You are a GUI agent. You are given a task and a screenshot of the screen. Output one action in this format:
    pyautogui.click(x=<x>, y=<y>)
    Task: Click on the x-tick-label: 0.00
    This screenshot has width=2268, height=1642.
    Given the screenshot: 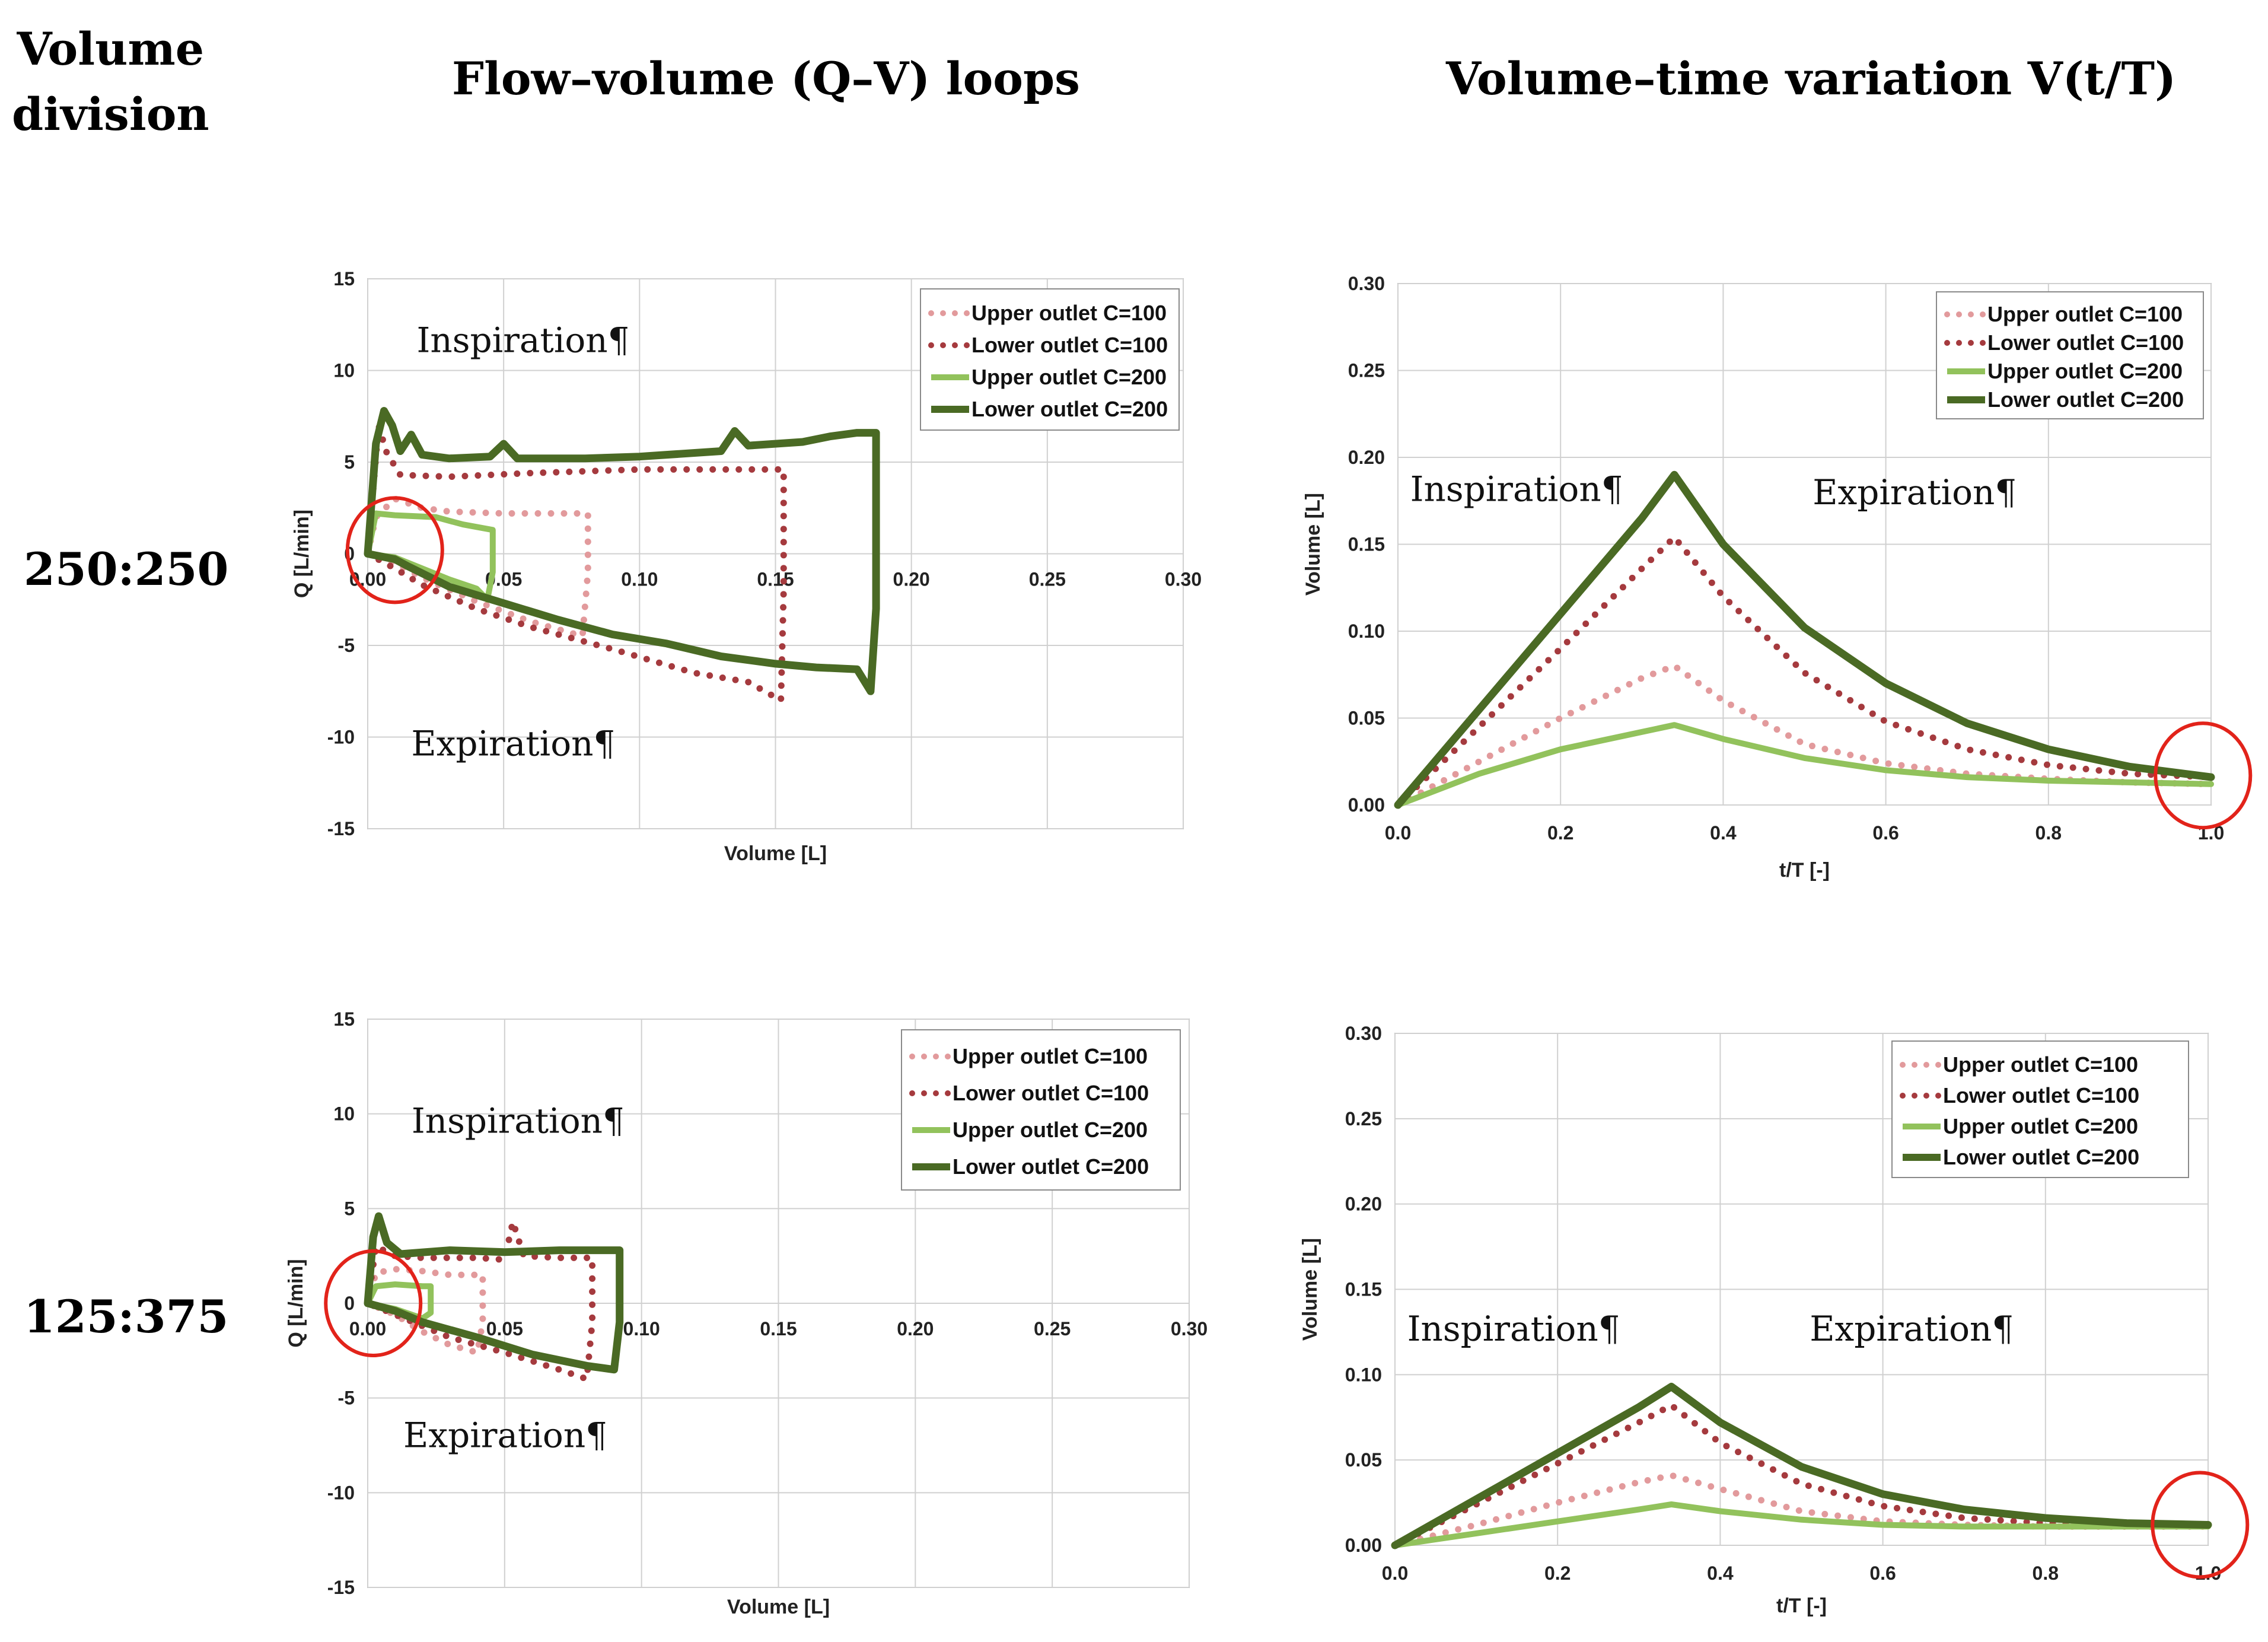 What is the action you would take?
    pyautogui.click(x=367, y=1328)
    